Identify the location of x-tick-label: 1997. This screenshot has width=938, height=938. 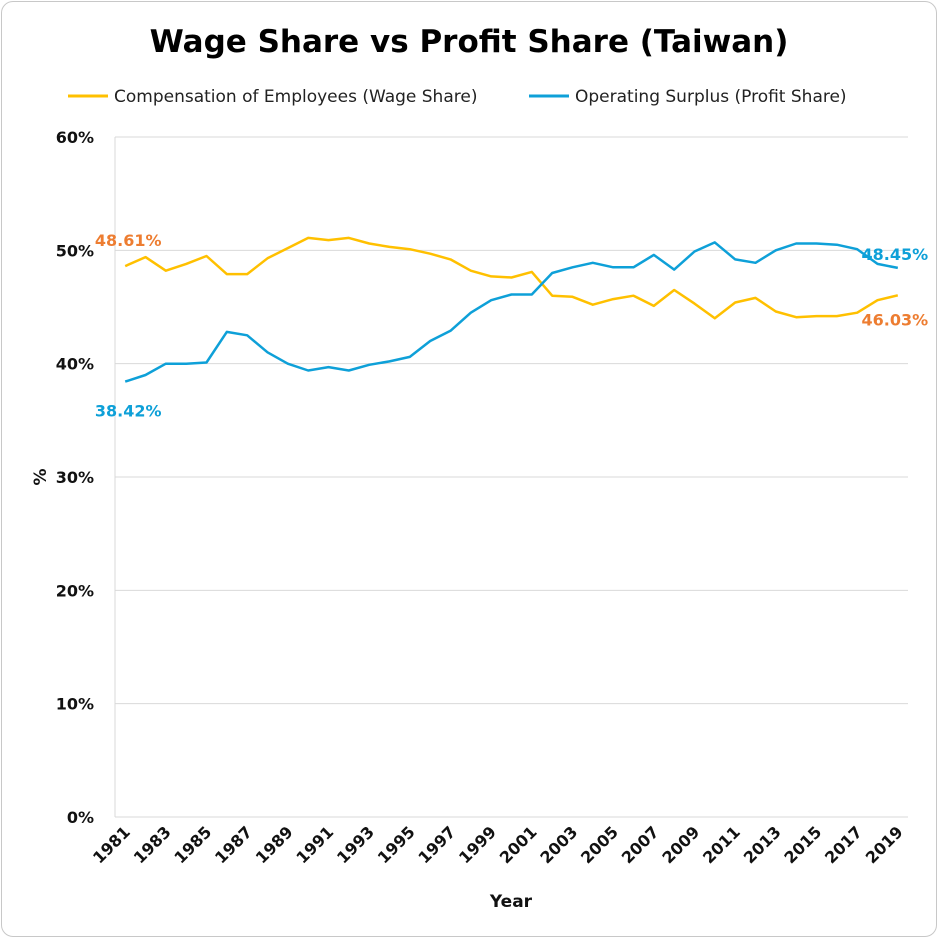
(436, 844).